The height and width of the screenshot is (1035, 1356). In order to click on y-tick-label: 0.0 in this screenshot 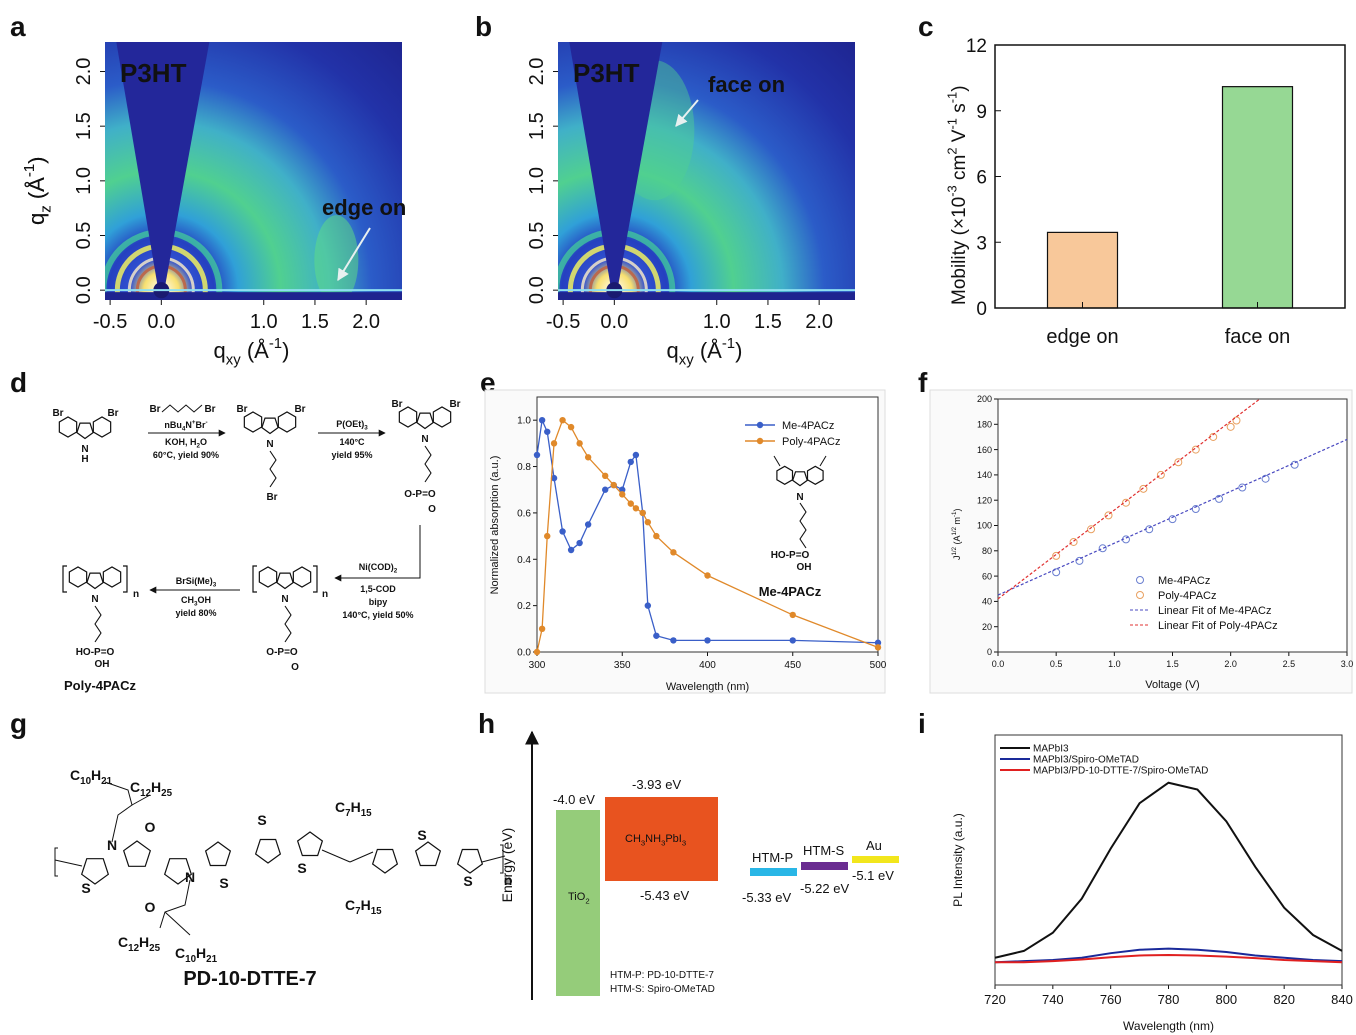, I will do `click(537, 290)`.